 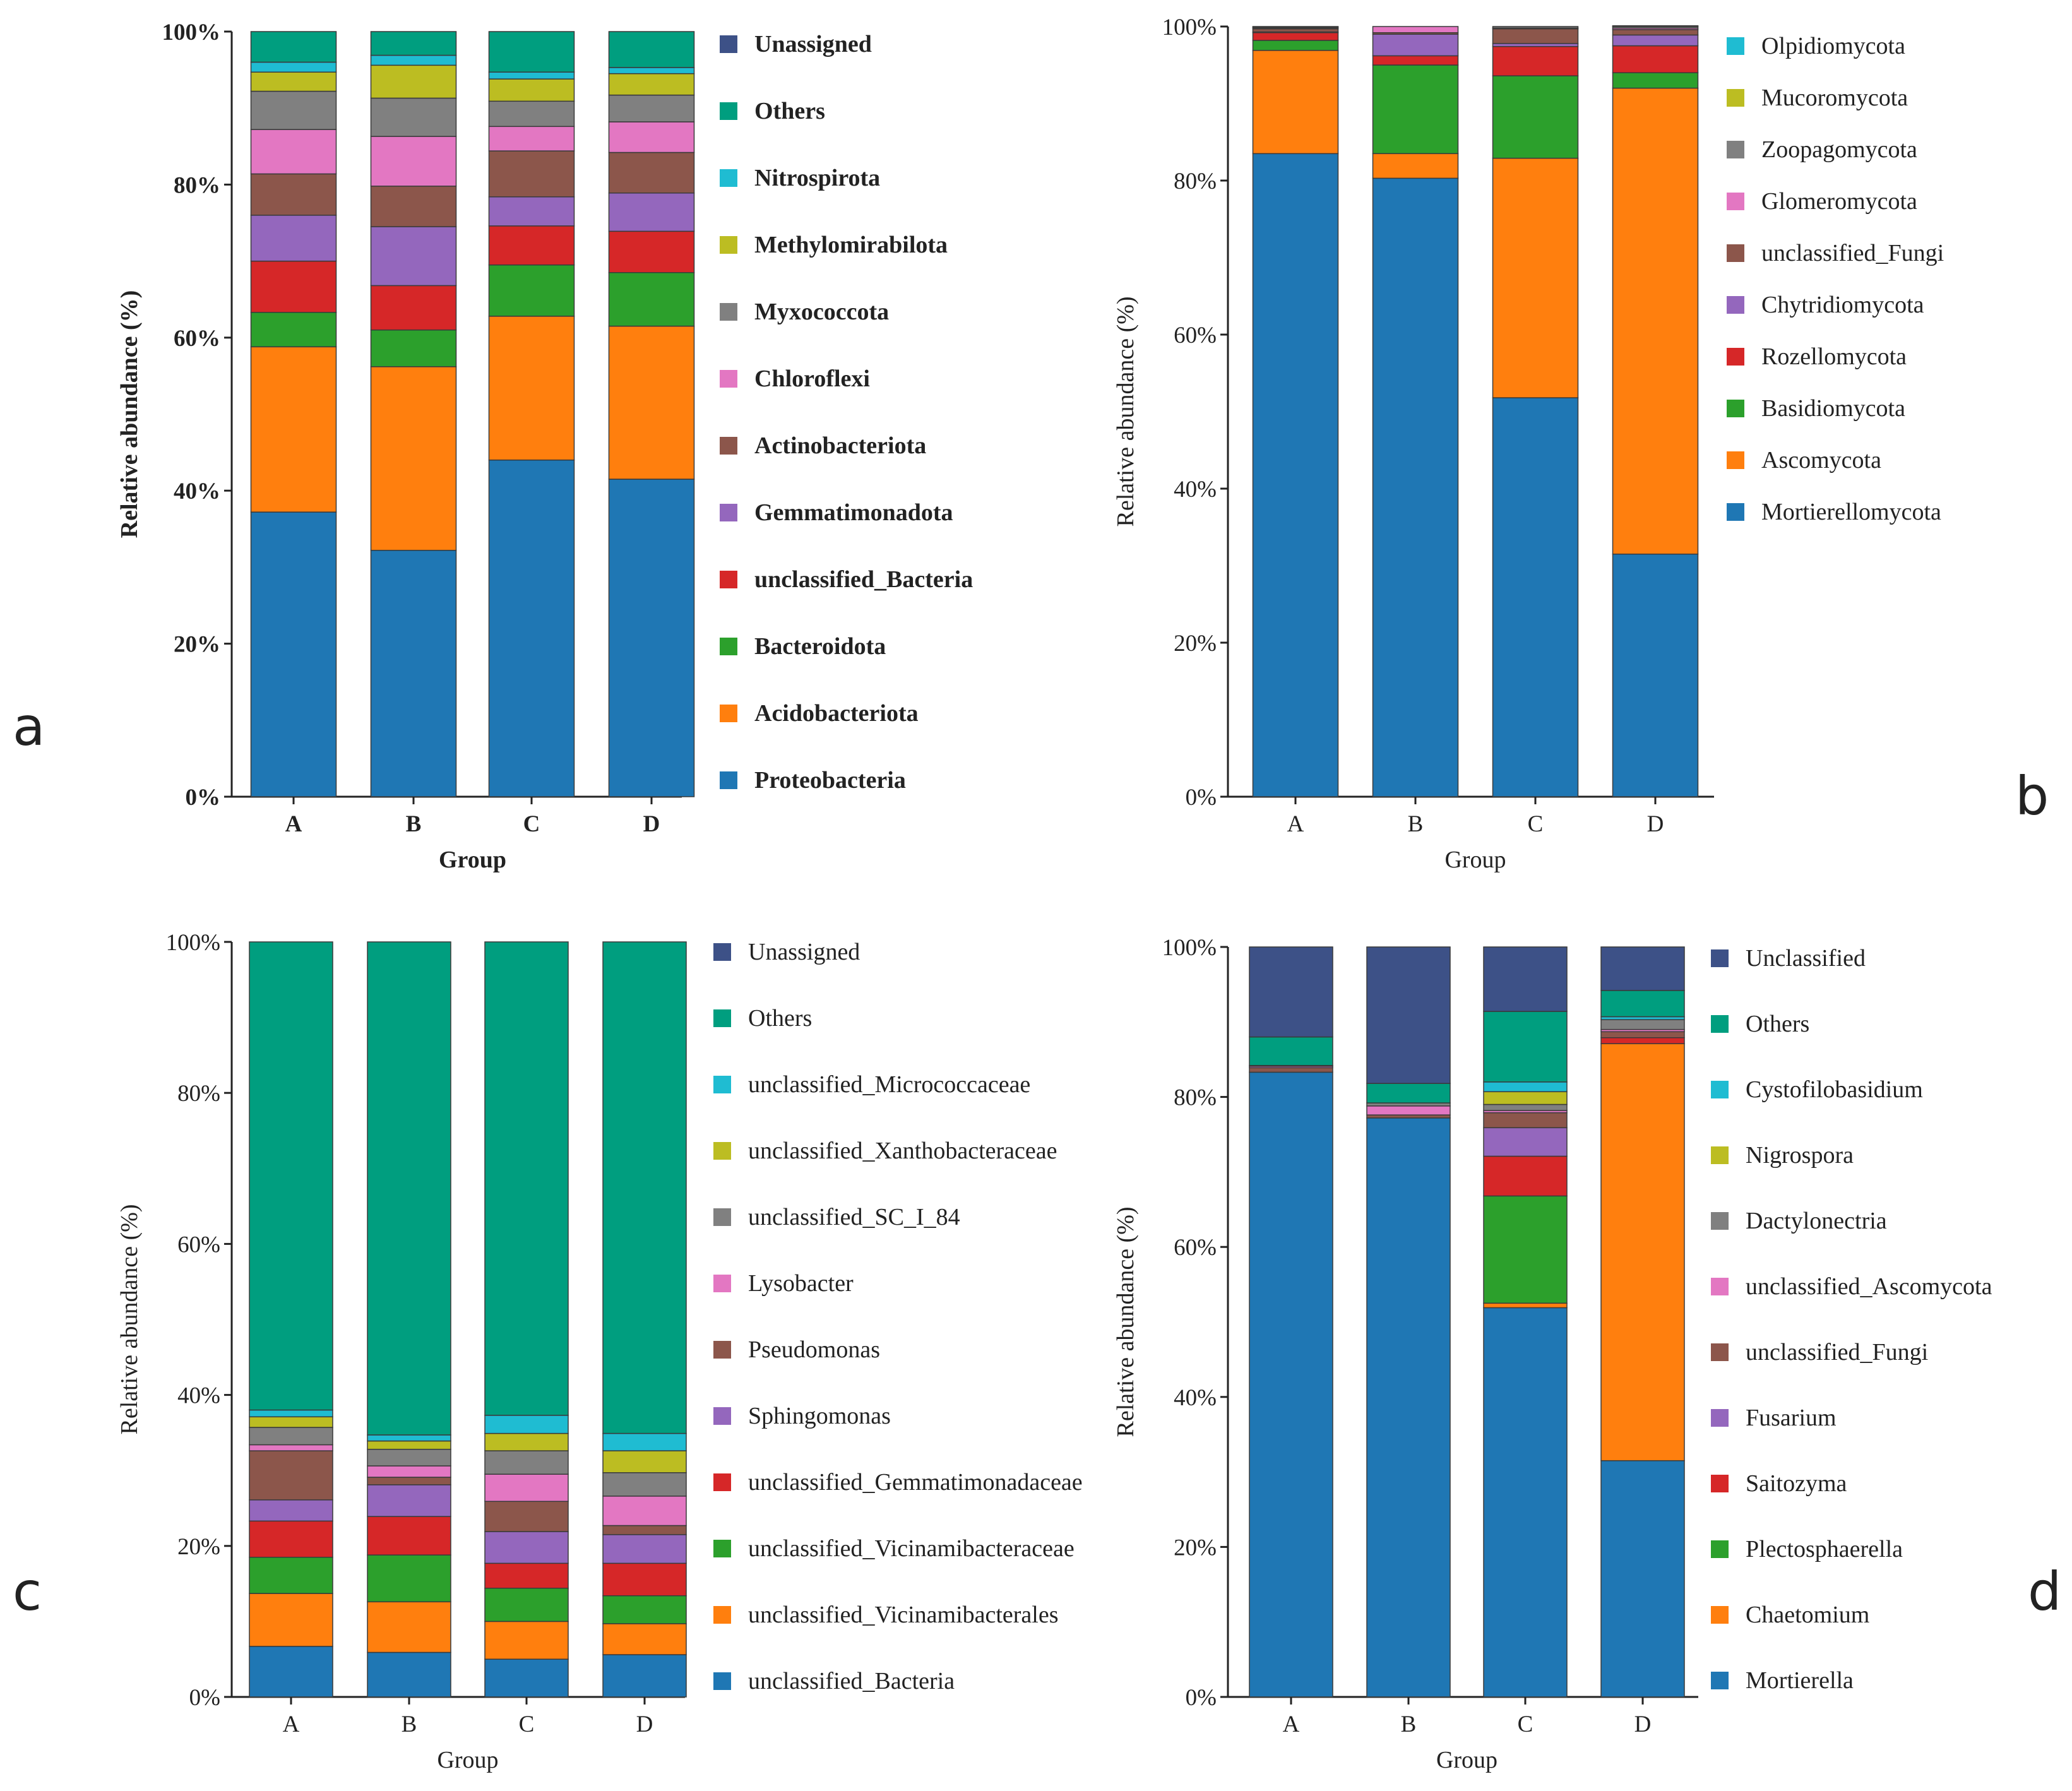 What do you see at coordinates (728, 646) in the screenshot?
I see `legend-swatch-bacteroidota` at bounding box center [728, 646].